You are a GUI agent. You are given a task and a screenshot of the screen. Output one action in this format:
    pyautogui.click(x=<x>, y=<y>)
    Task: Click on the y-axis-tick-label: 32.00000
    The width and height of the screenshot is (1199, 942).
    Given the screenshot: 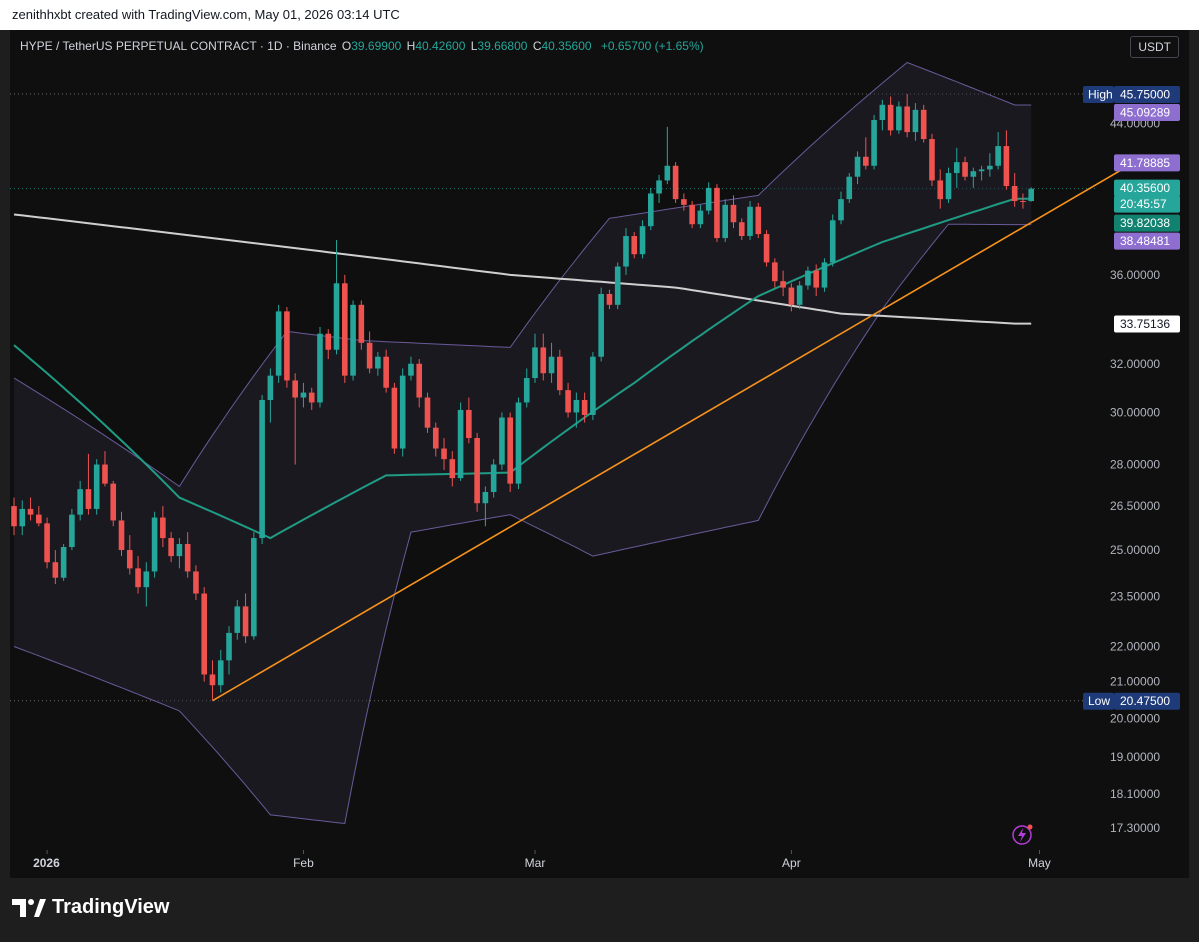 What is the action you would take?
    pyautogui.click(x=1135, y=364)
    